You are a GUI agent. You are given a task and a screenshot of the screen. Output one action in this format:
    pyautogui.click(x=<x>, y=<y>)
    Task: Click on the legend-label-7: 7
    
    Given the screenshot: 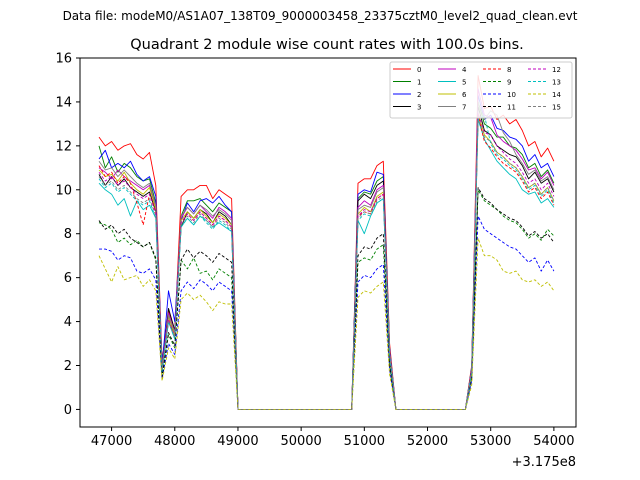 What is the action you would take?
    pyautogui.click(x=464, y=108)
    